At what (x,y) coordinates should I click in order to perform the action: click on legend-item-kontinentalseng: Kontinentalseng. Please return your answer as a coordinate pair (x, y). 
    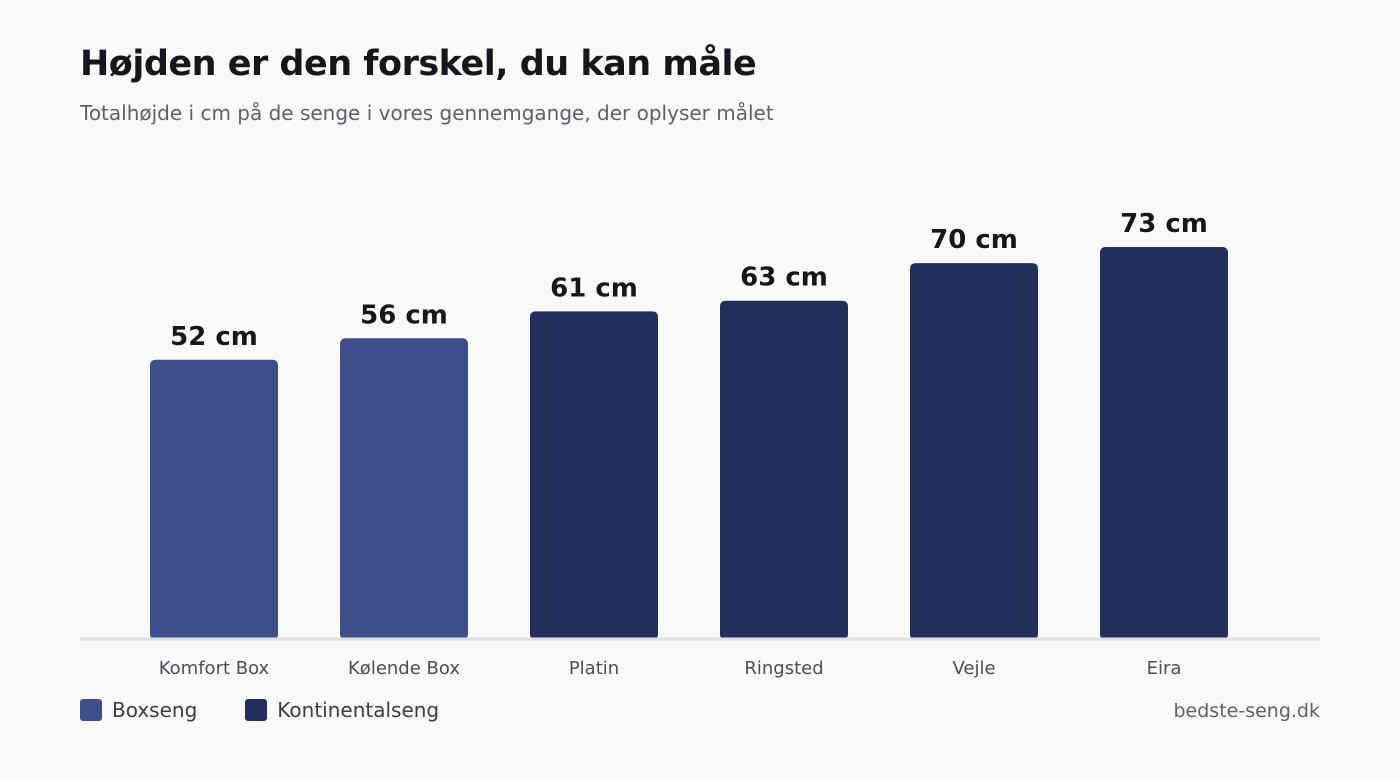
    Looking at the image, I should click on (342, 710).